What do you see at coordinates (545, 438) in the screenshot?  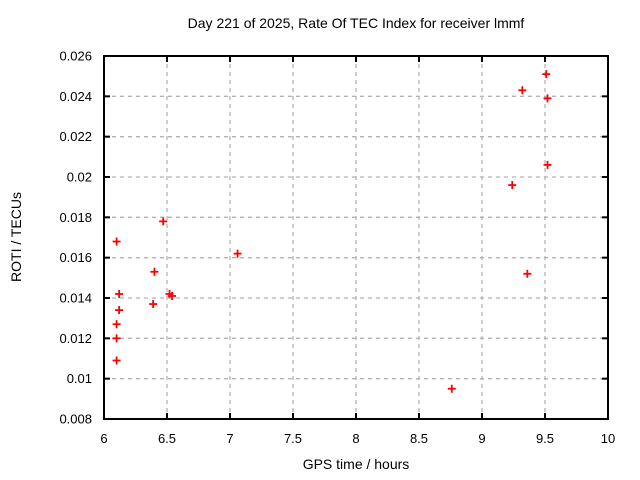 I see `x-tick-label: 9.5` at bounding box center [545, 438].